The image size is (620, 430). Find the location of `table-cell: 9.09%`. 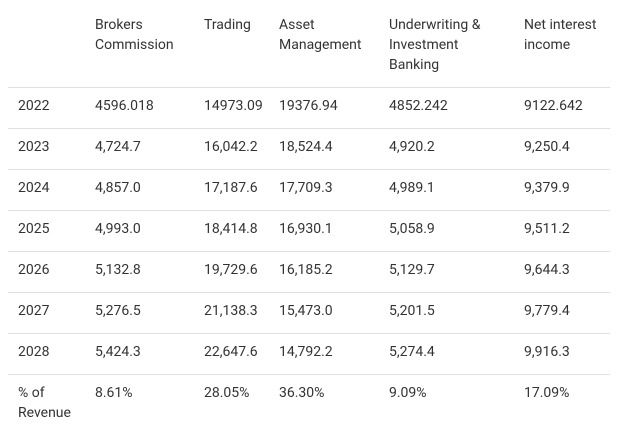

table-cell: 9.09% is located at coordinates (408, 393).